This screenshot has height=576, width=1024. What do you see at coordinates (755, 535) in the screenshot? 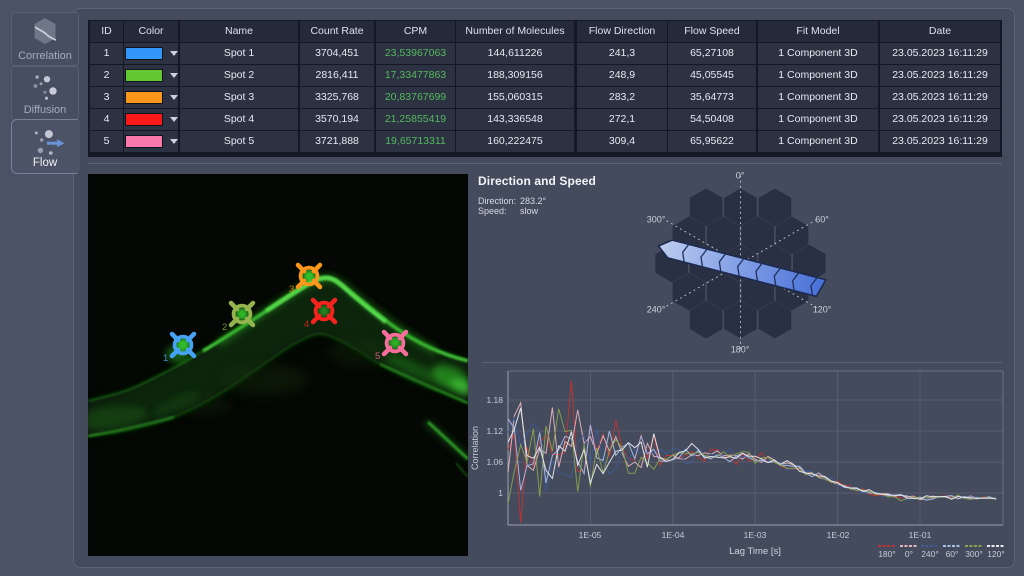
I see `svg-text: 1E-03` at bounding box center [755, 535].